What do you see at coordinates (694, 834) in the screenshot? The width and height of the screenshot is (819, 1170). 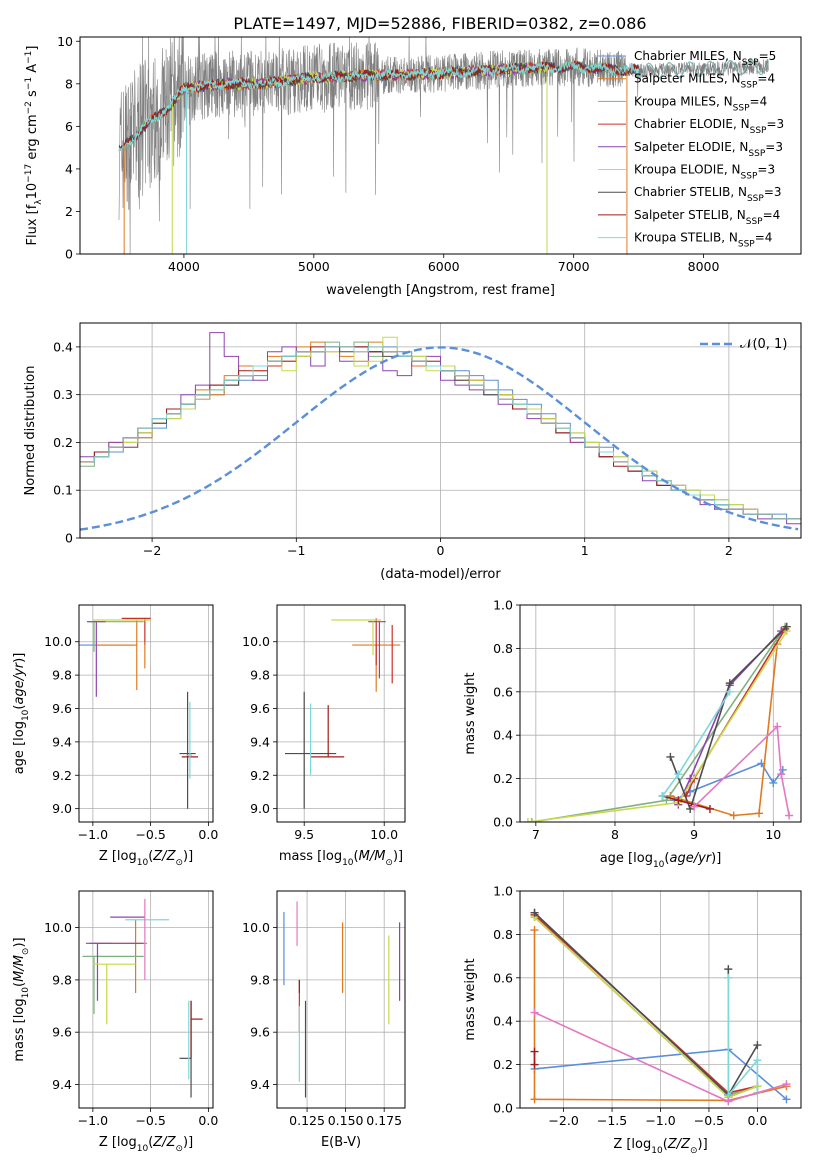 I see `x-tick-label: 9` at bounding box center [694, 834].